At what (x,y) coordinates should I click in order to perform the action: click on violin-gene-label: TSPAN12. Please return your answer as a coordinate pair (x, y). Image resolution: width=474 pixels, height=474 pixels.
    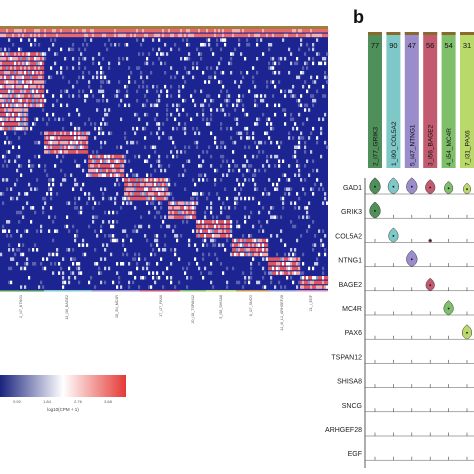
    Looking at the image, I should click on (346, 357).